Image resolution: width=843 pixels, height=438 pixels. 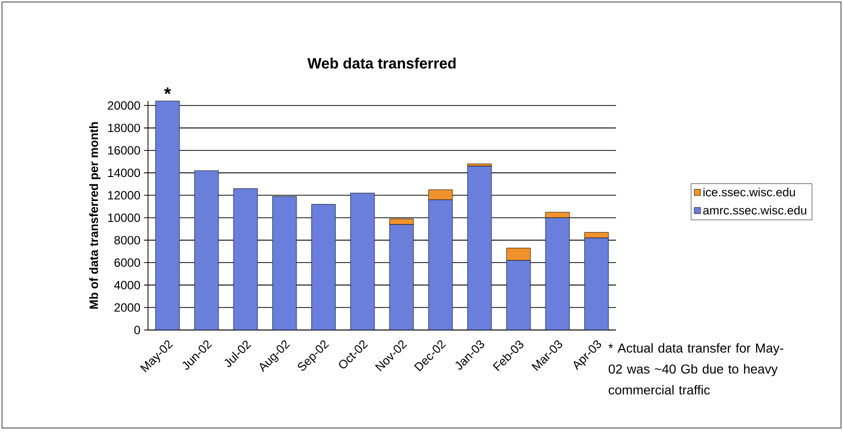 What do you see at coordinates (137, 330) in the screenshot?
I see `y-tick-label: 0` at bounding box center [137, 330].